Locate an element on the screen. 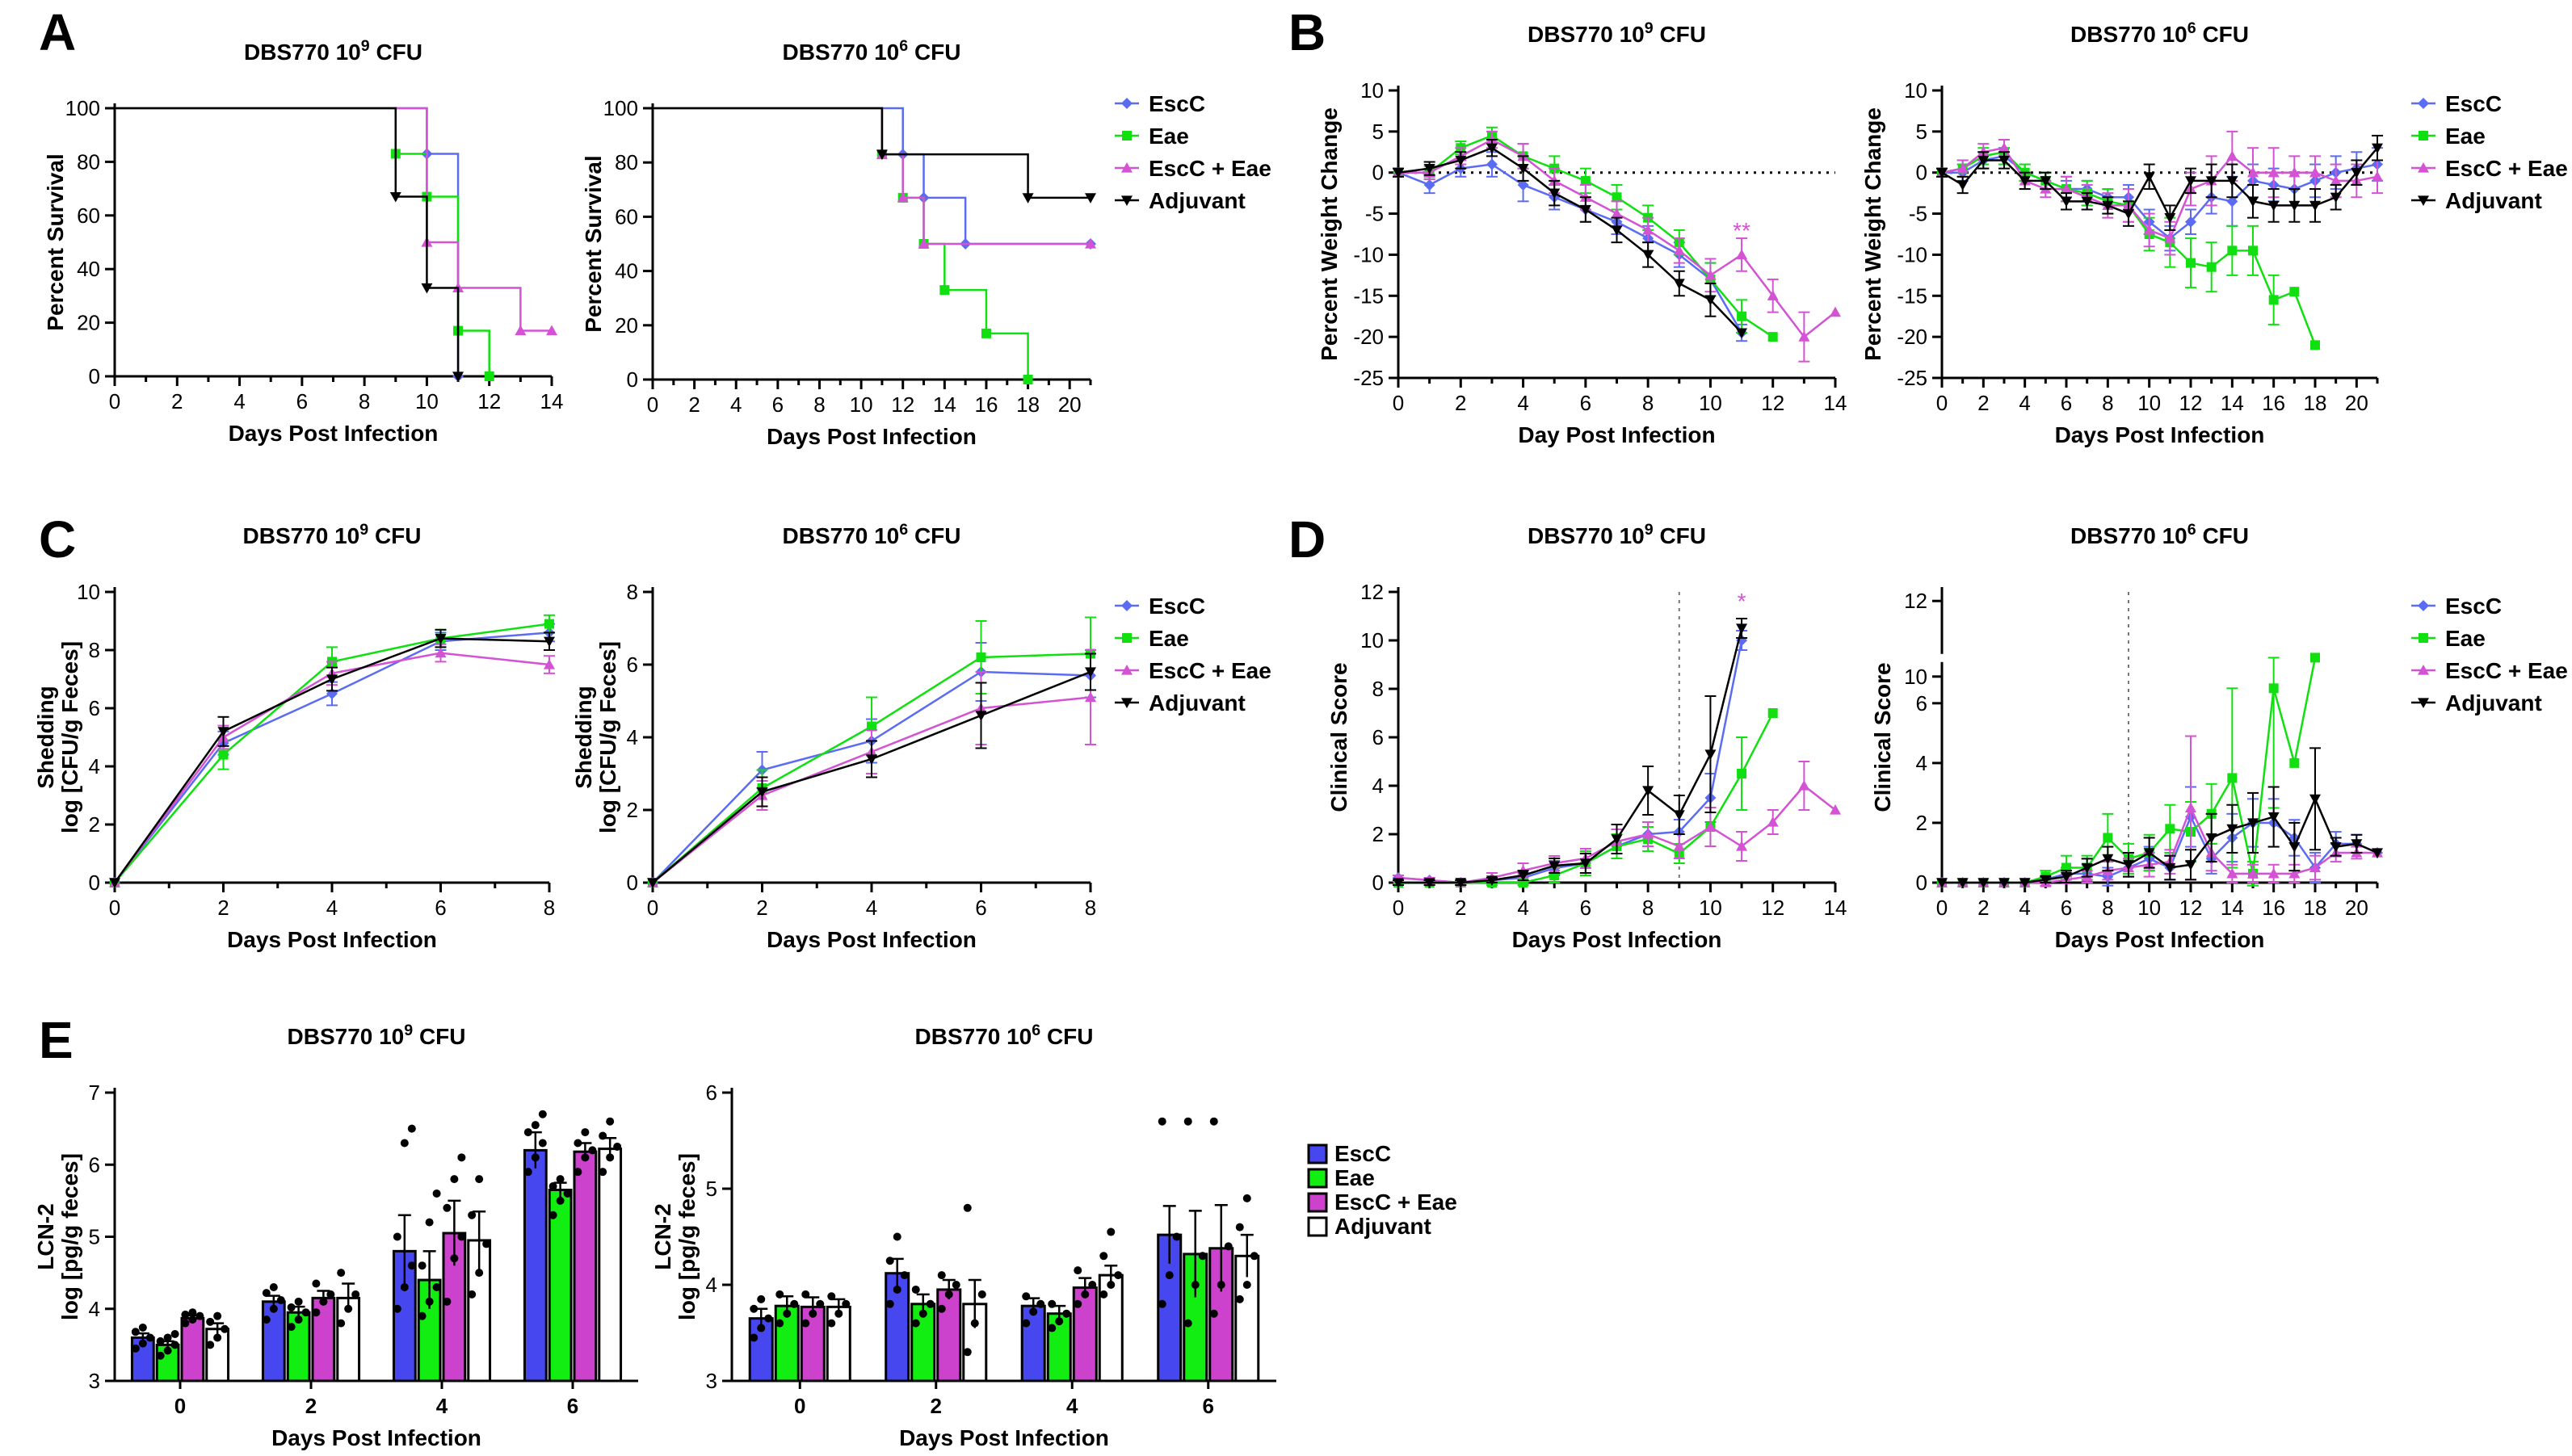  x-axis-label: Day Post Infection is located at coordinates (1616, 434).